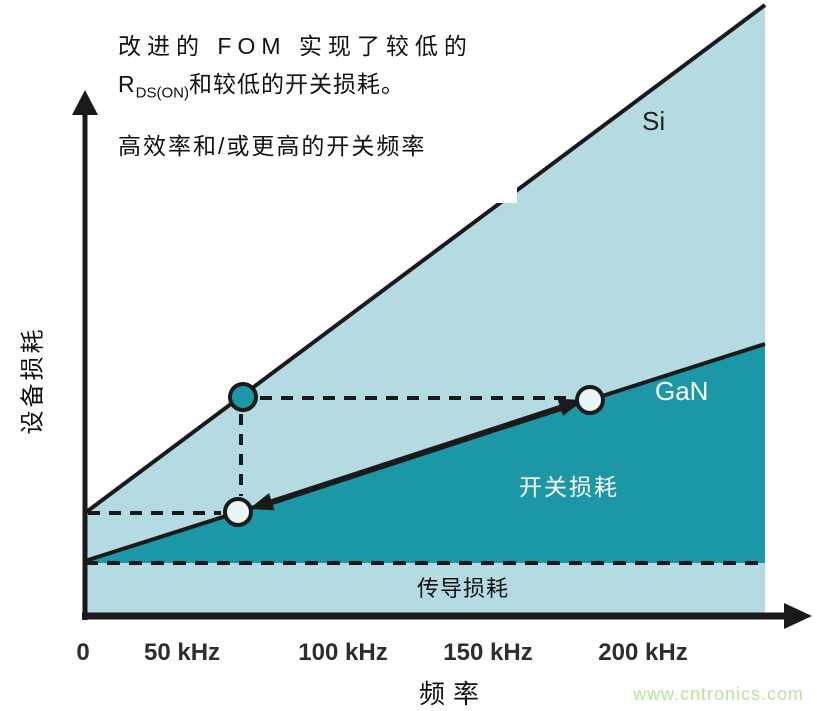  What do you see at coordinates (261, 86) in the screenshot?
I see `annotation-line-2: RDS(ON)和较低的开关损耗。` at bounding box center [261, 86].